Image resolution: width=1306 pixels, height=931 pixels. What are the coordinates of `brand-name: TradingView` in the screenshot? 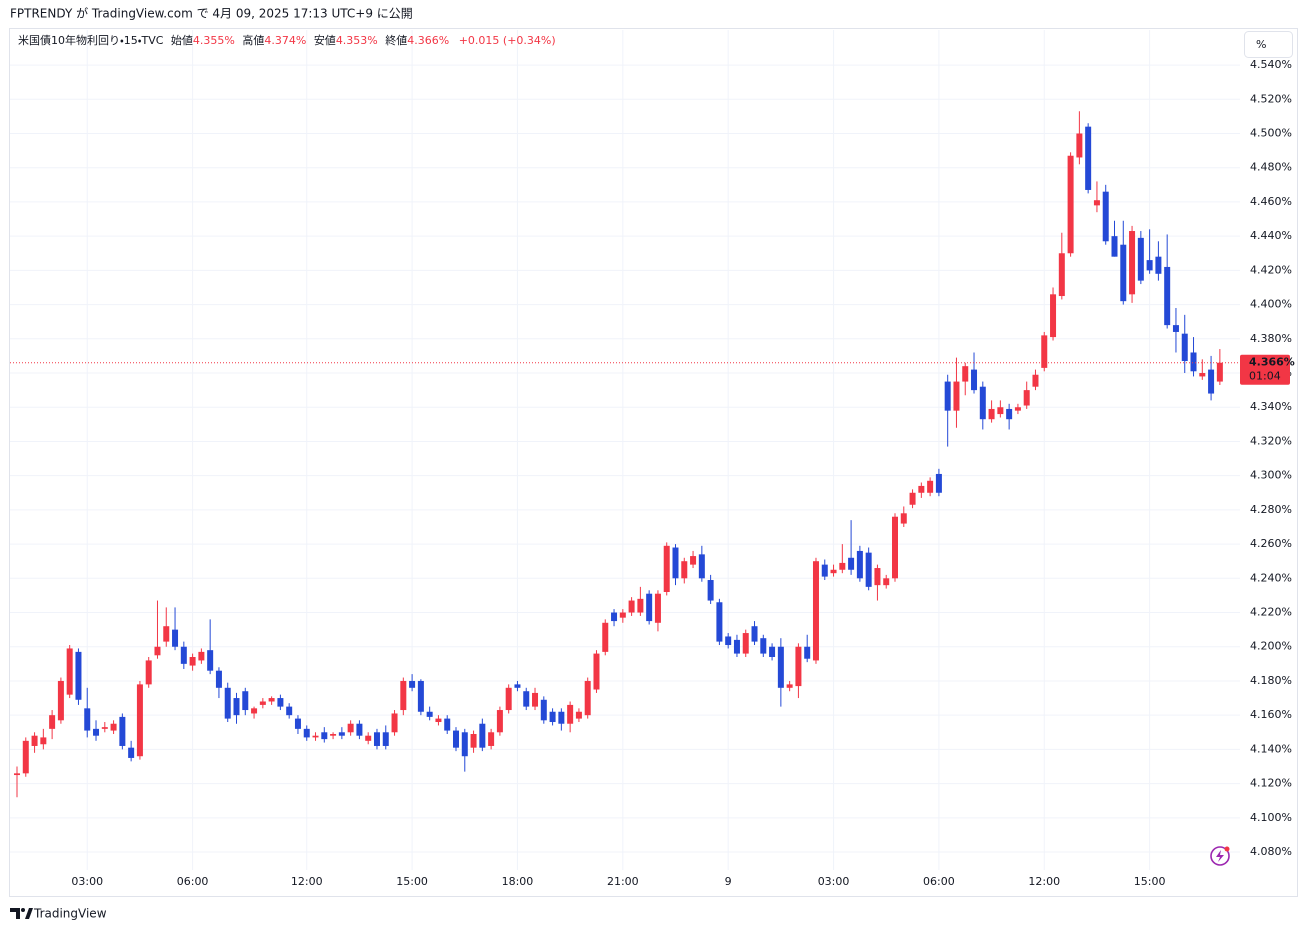 It's located at (70, 914).